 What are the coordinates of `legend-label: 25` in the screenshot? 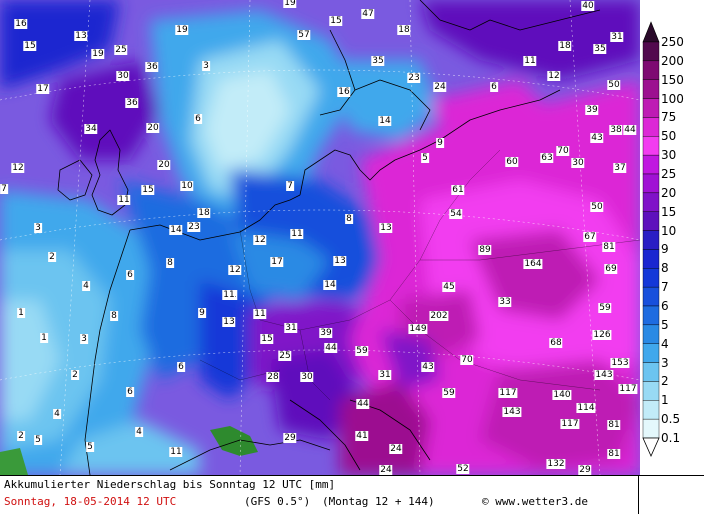 It's located at (669, 174).